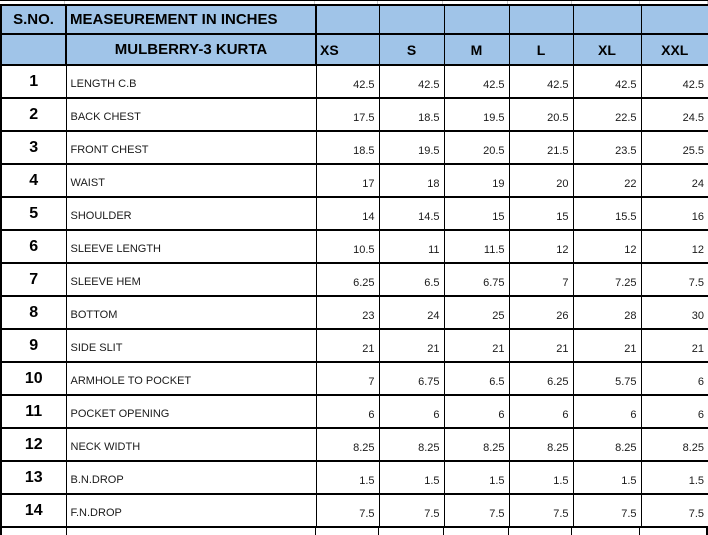  What do you see at coordinates (607, 312) in the screenshot?
I see `measurement-value-cell: 28` at bounding box center [607, 312].